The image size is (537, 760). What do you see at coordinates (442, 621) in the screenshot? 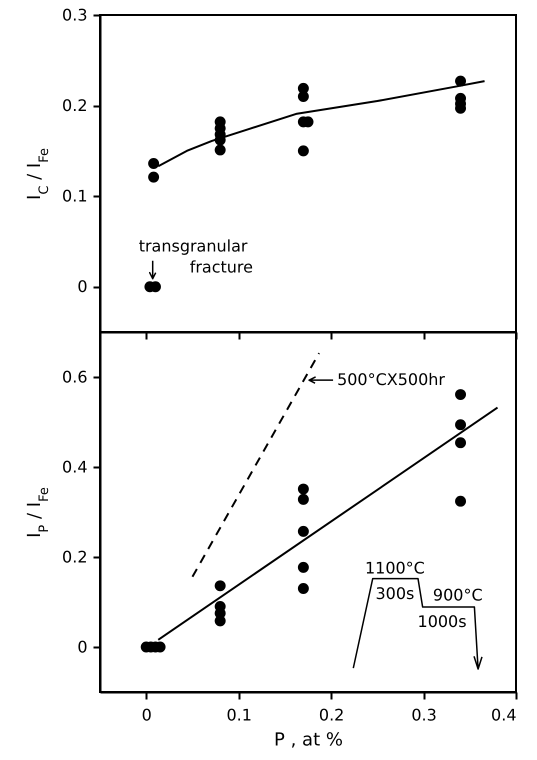
I see `annotation: 1000s` at bounding box center [442, 621].